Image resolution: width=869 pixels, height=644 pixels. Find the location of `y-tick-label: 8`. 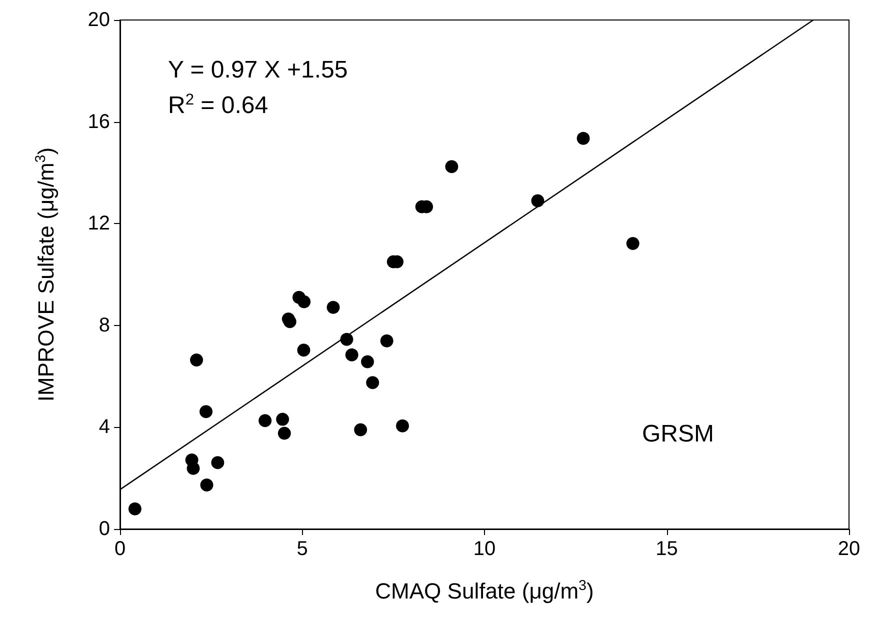

y-tick-label: 8 is located at coordinates (104, 325).